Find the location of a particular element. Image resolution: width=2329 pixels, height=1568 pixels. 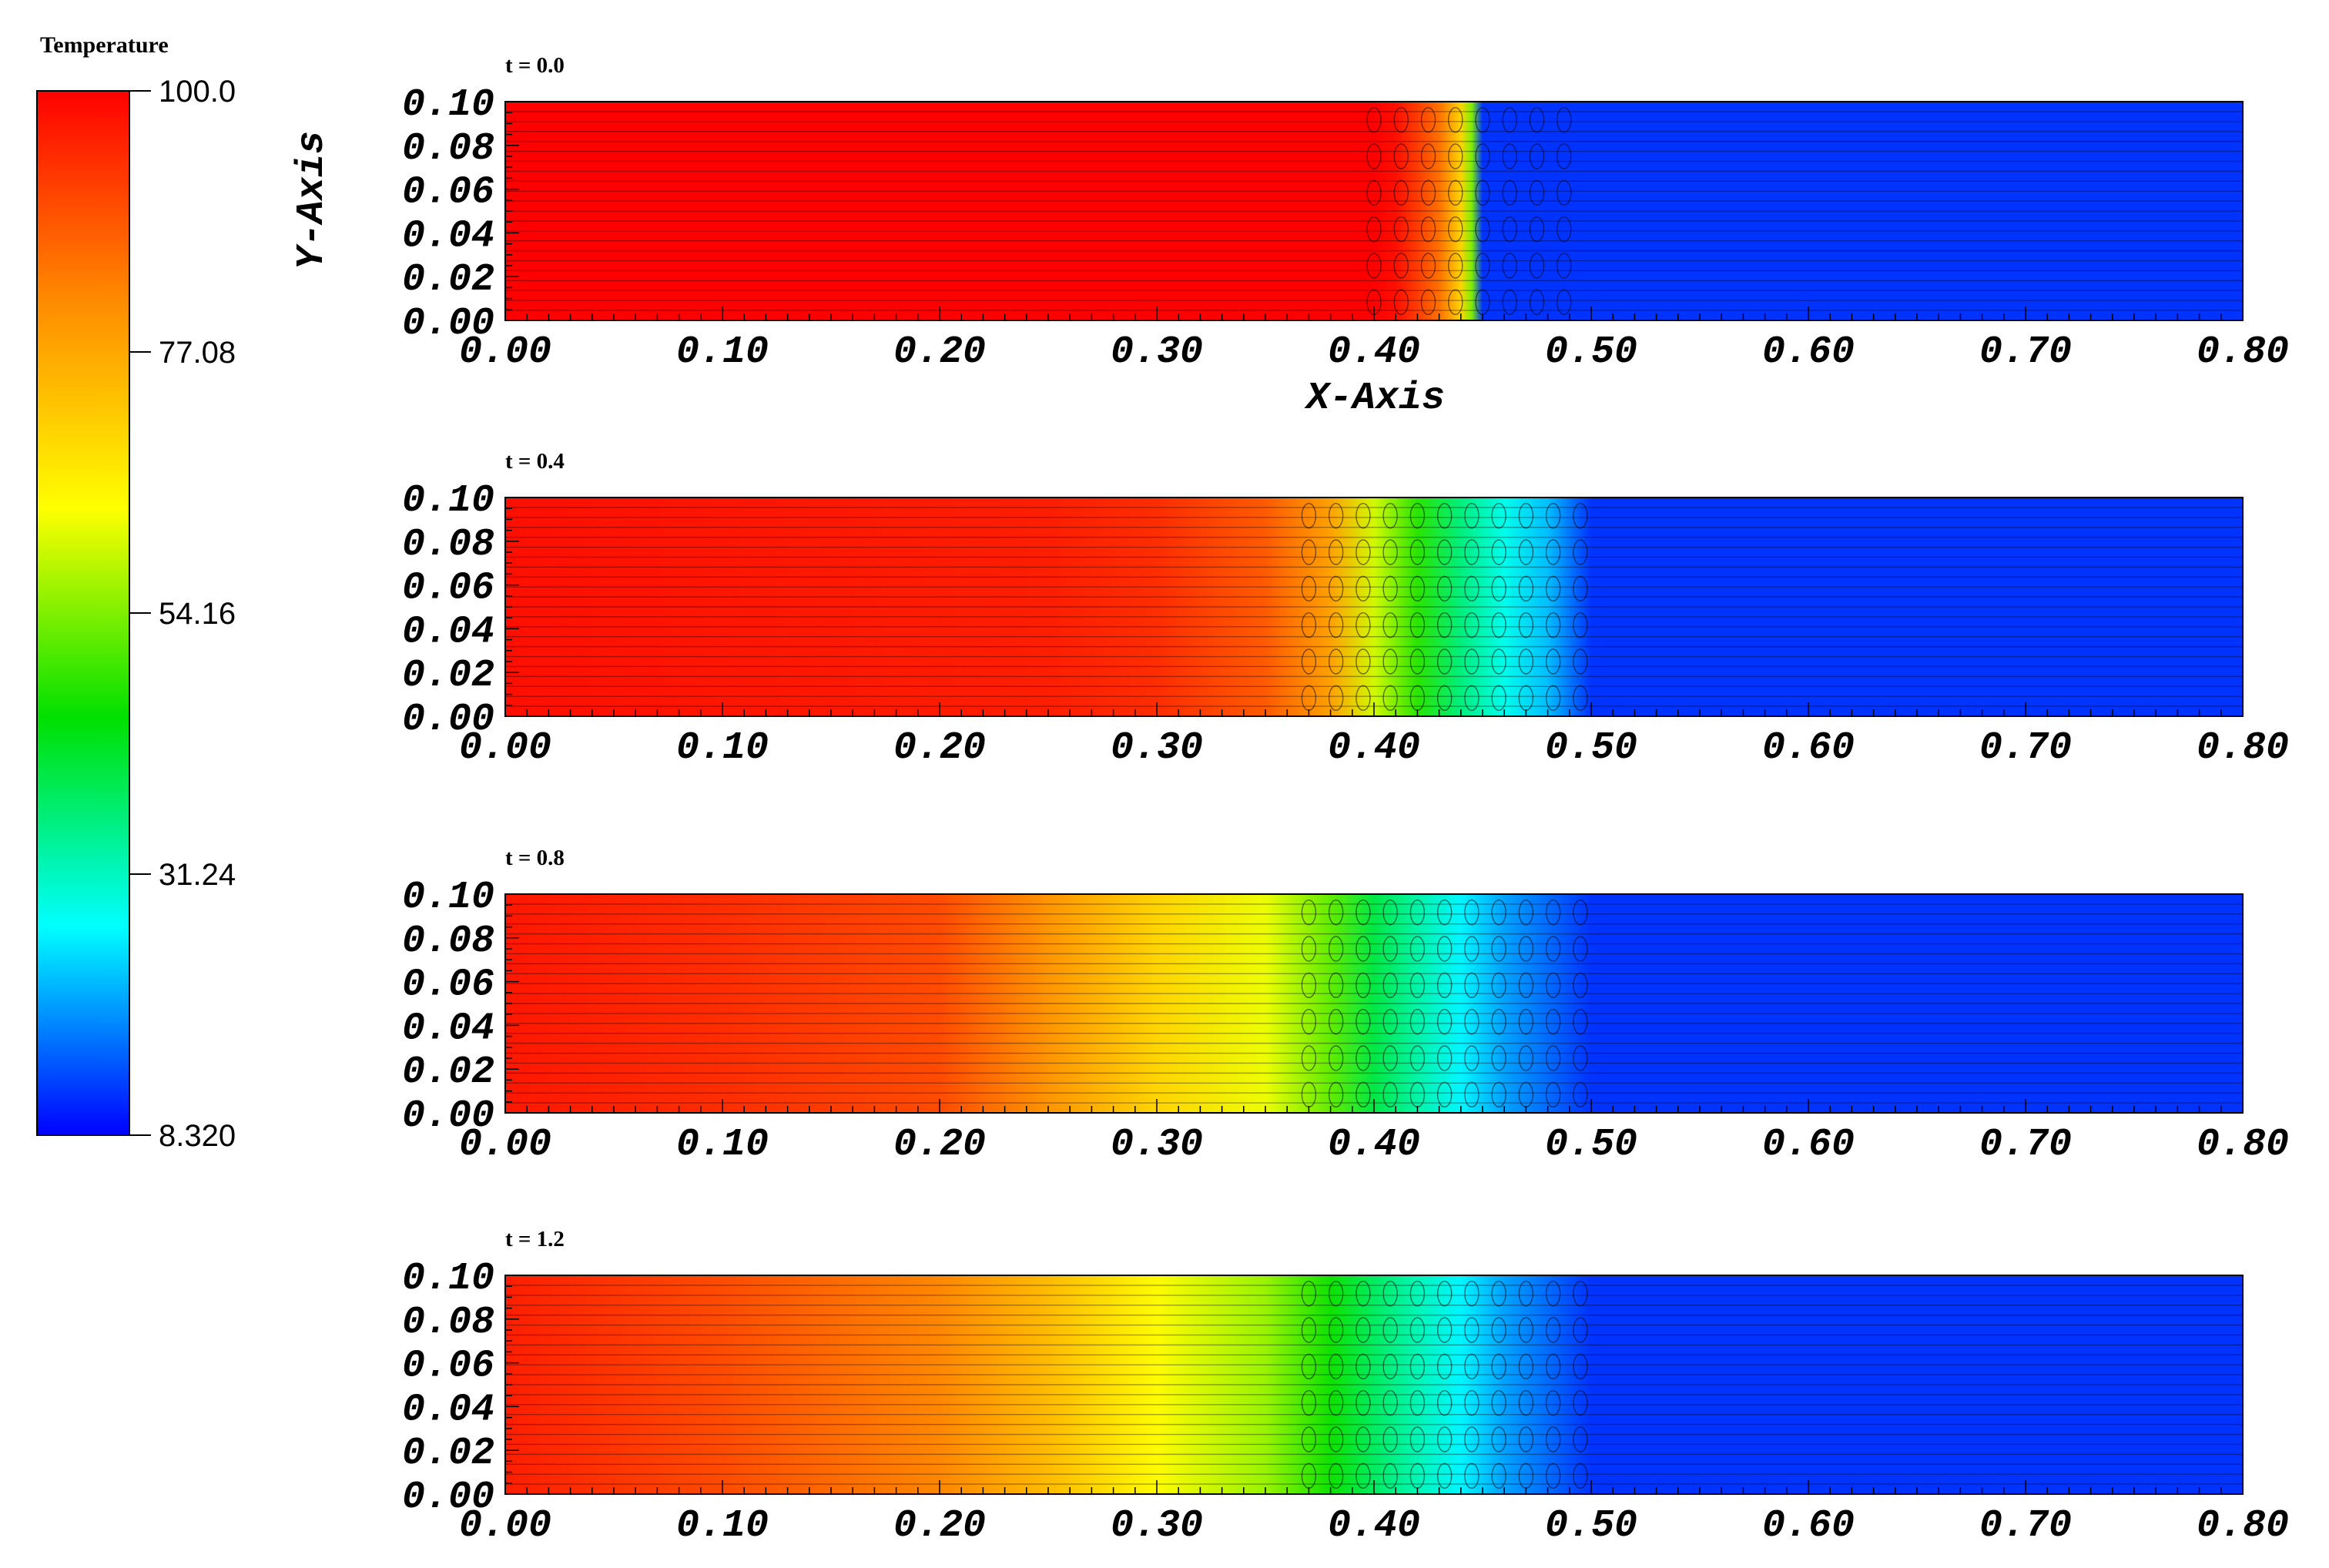

y-axis-label: Y-Axis is located at coordinates (312, 200).